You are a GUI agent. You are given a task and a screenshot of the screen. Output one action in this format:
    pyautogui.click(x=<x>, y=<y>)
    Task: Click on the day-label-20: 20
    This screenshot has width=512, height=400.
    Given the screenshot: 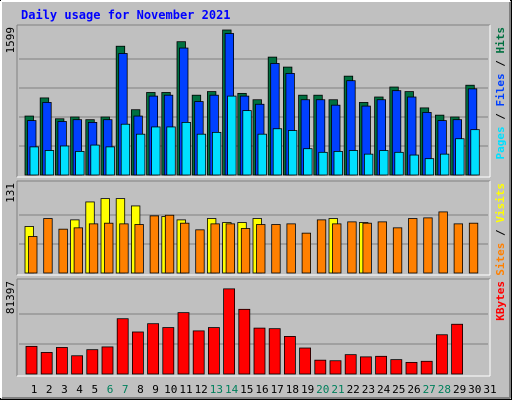 What is the action you would take?
    pyautogui.click(x=322, y=389)
    